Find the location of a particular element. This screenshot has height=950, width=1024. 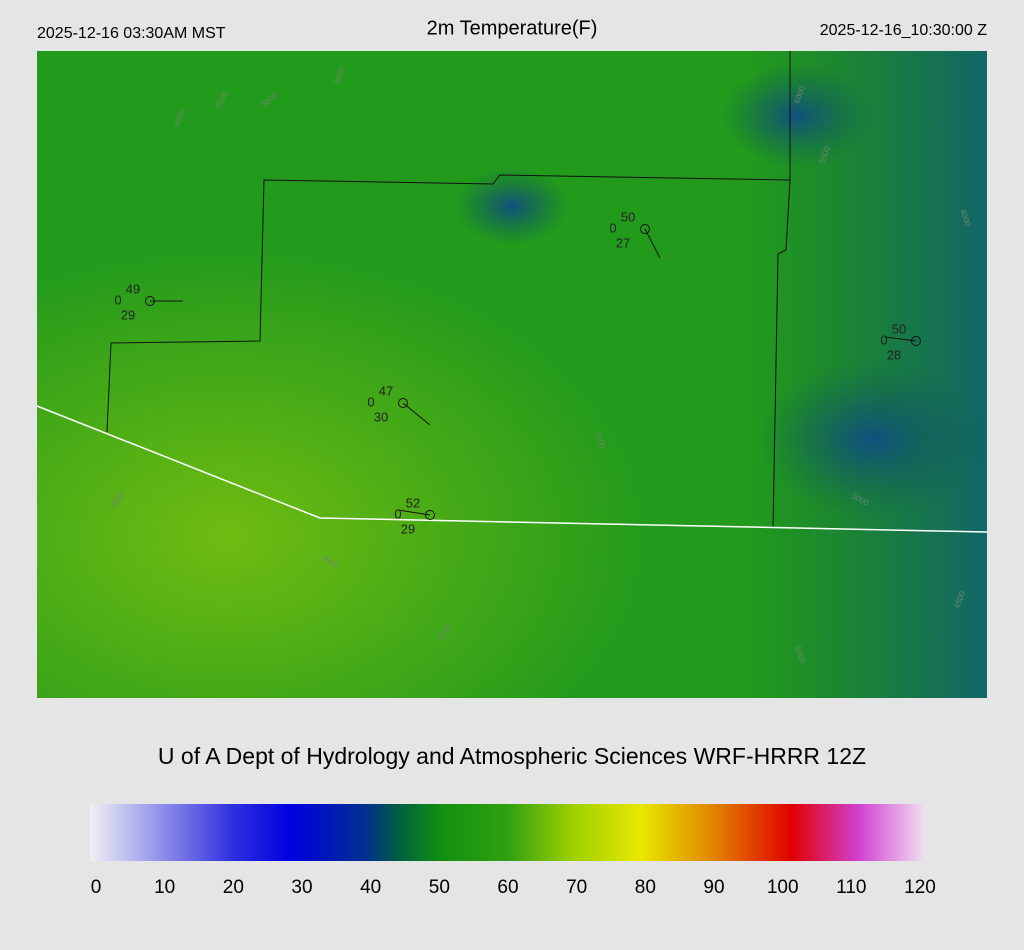

colorbar-tick-label: 110 is located at coordinates (851, 887).